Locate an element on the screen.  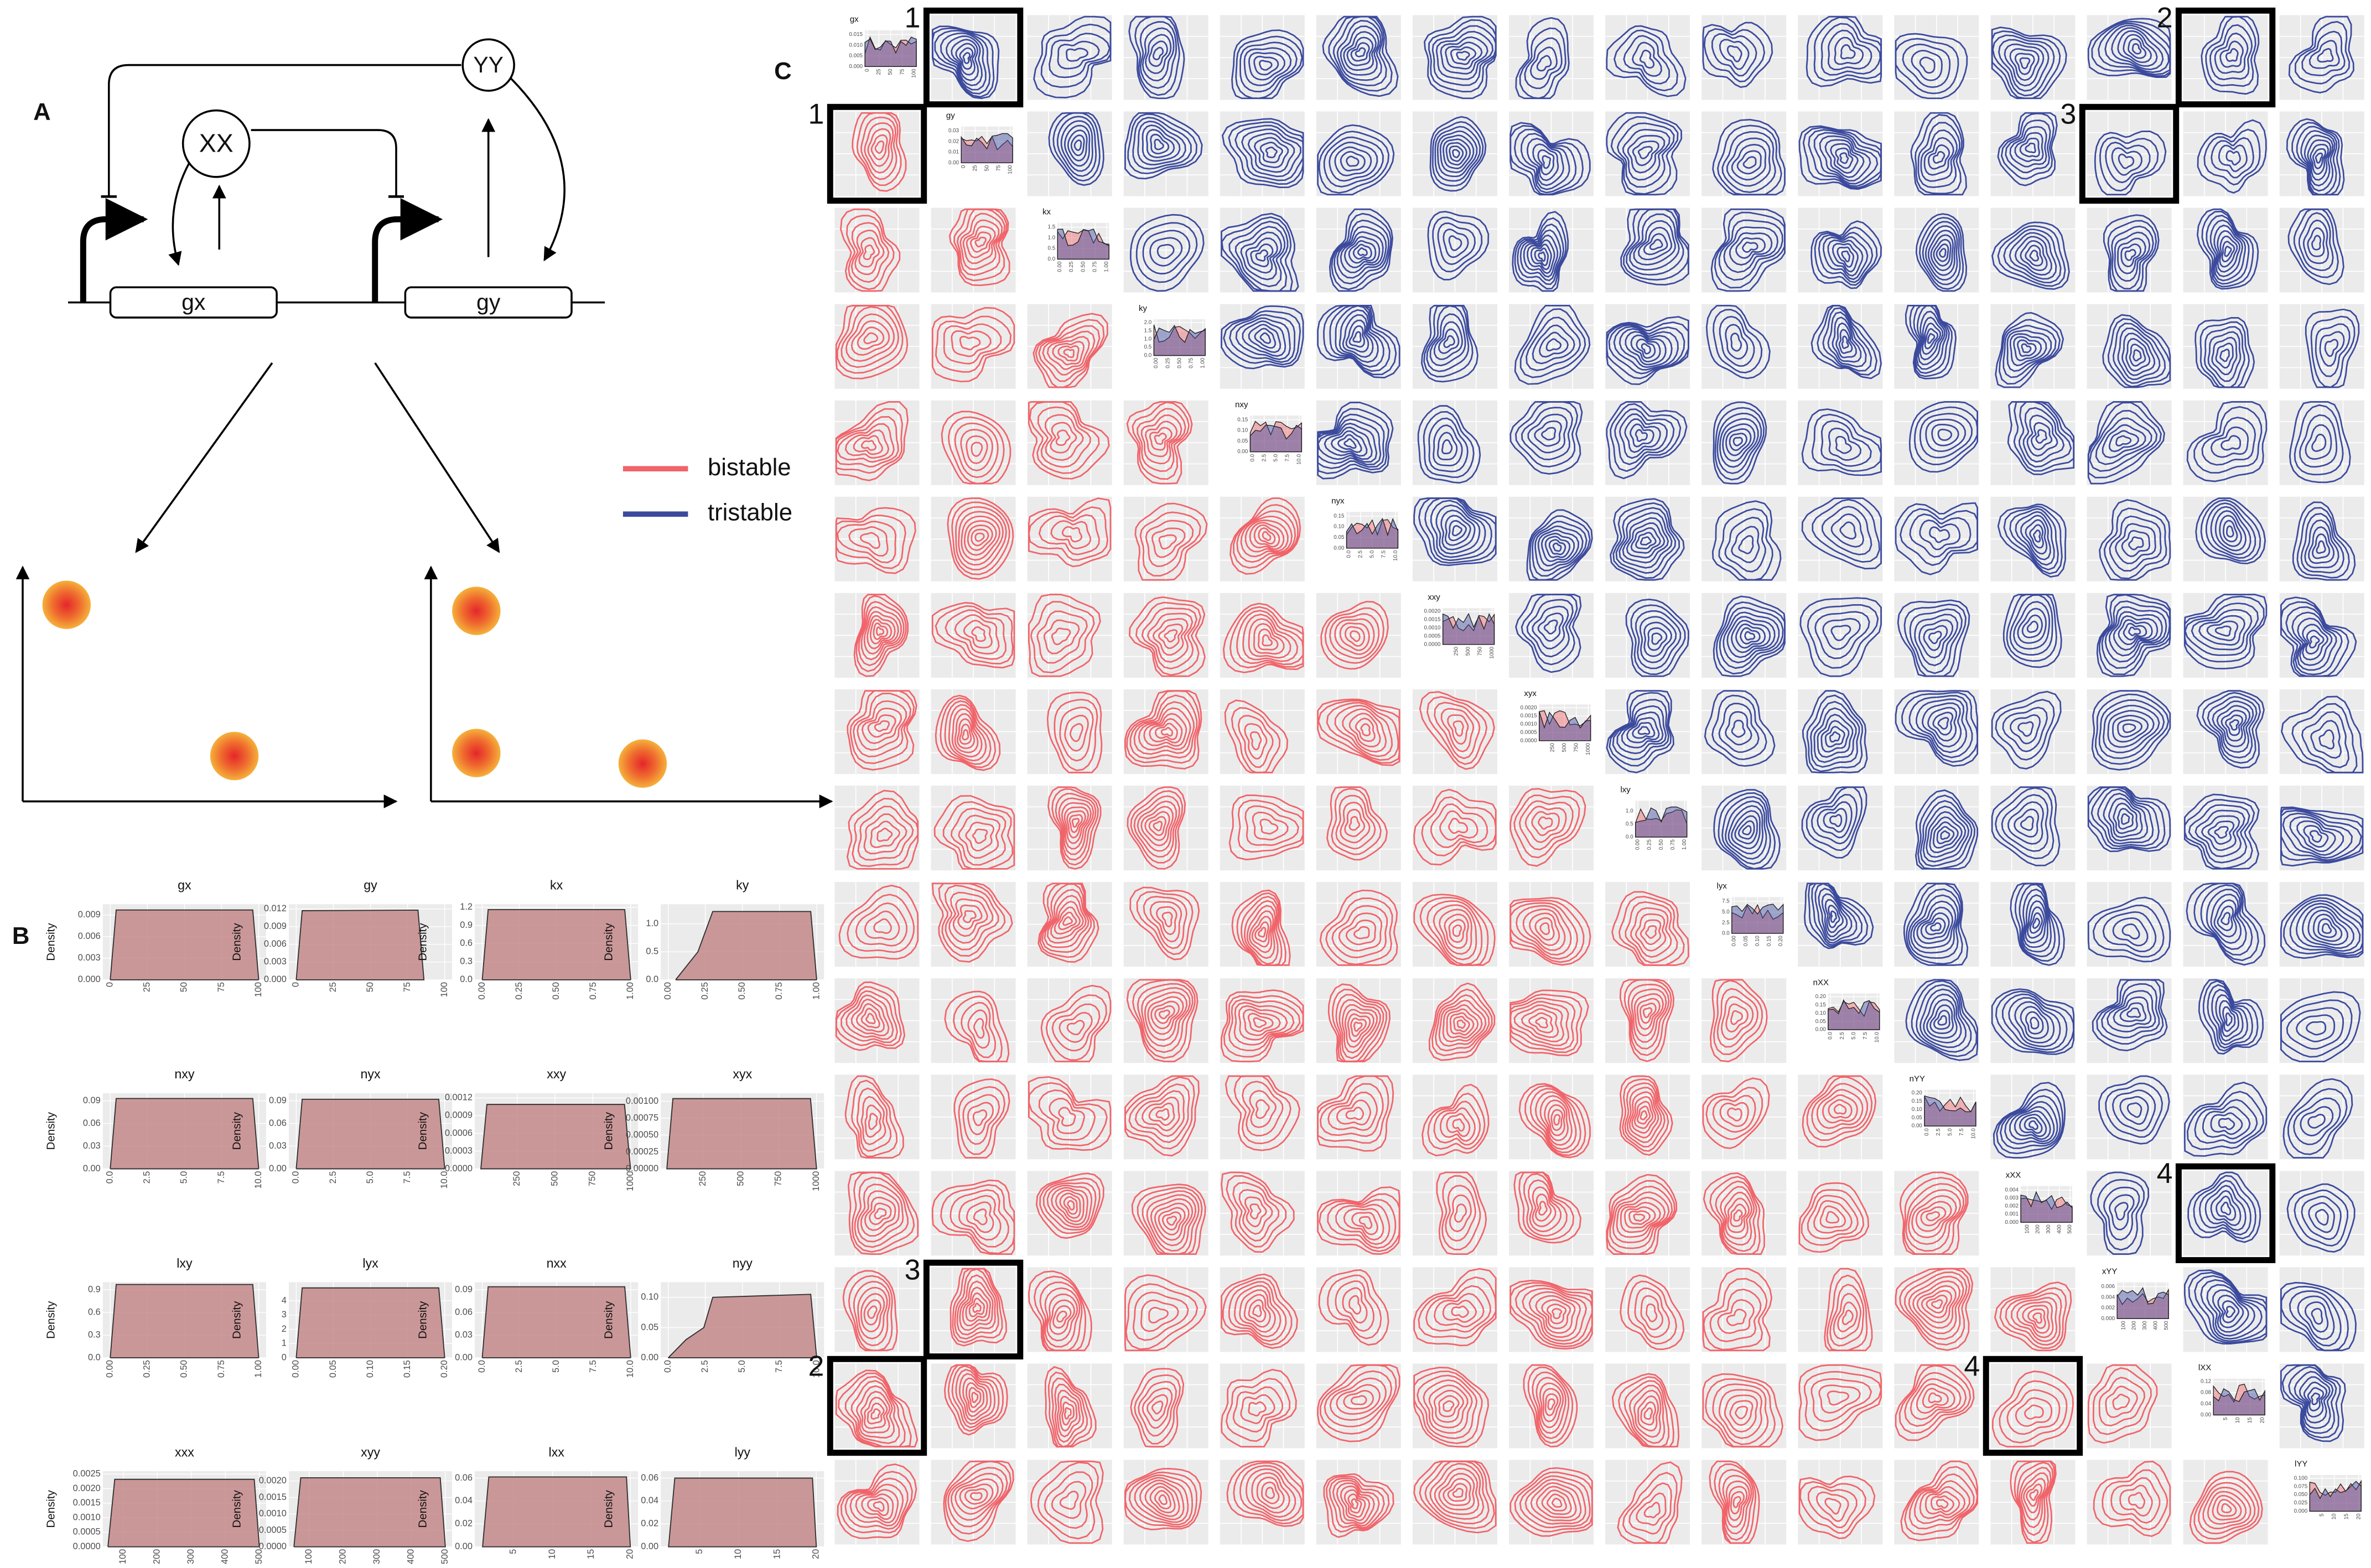
y-tick-label: 0.0000 is located at coordinates (87, 1546).